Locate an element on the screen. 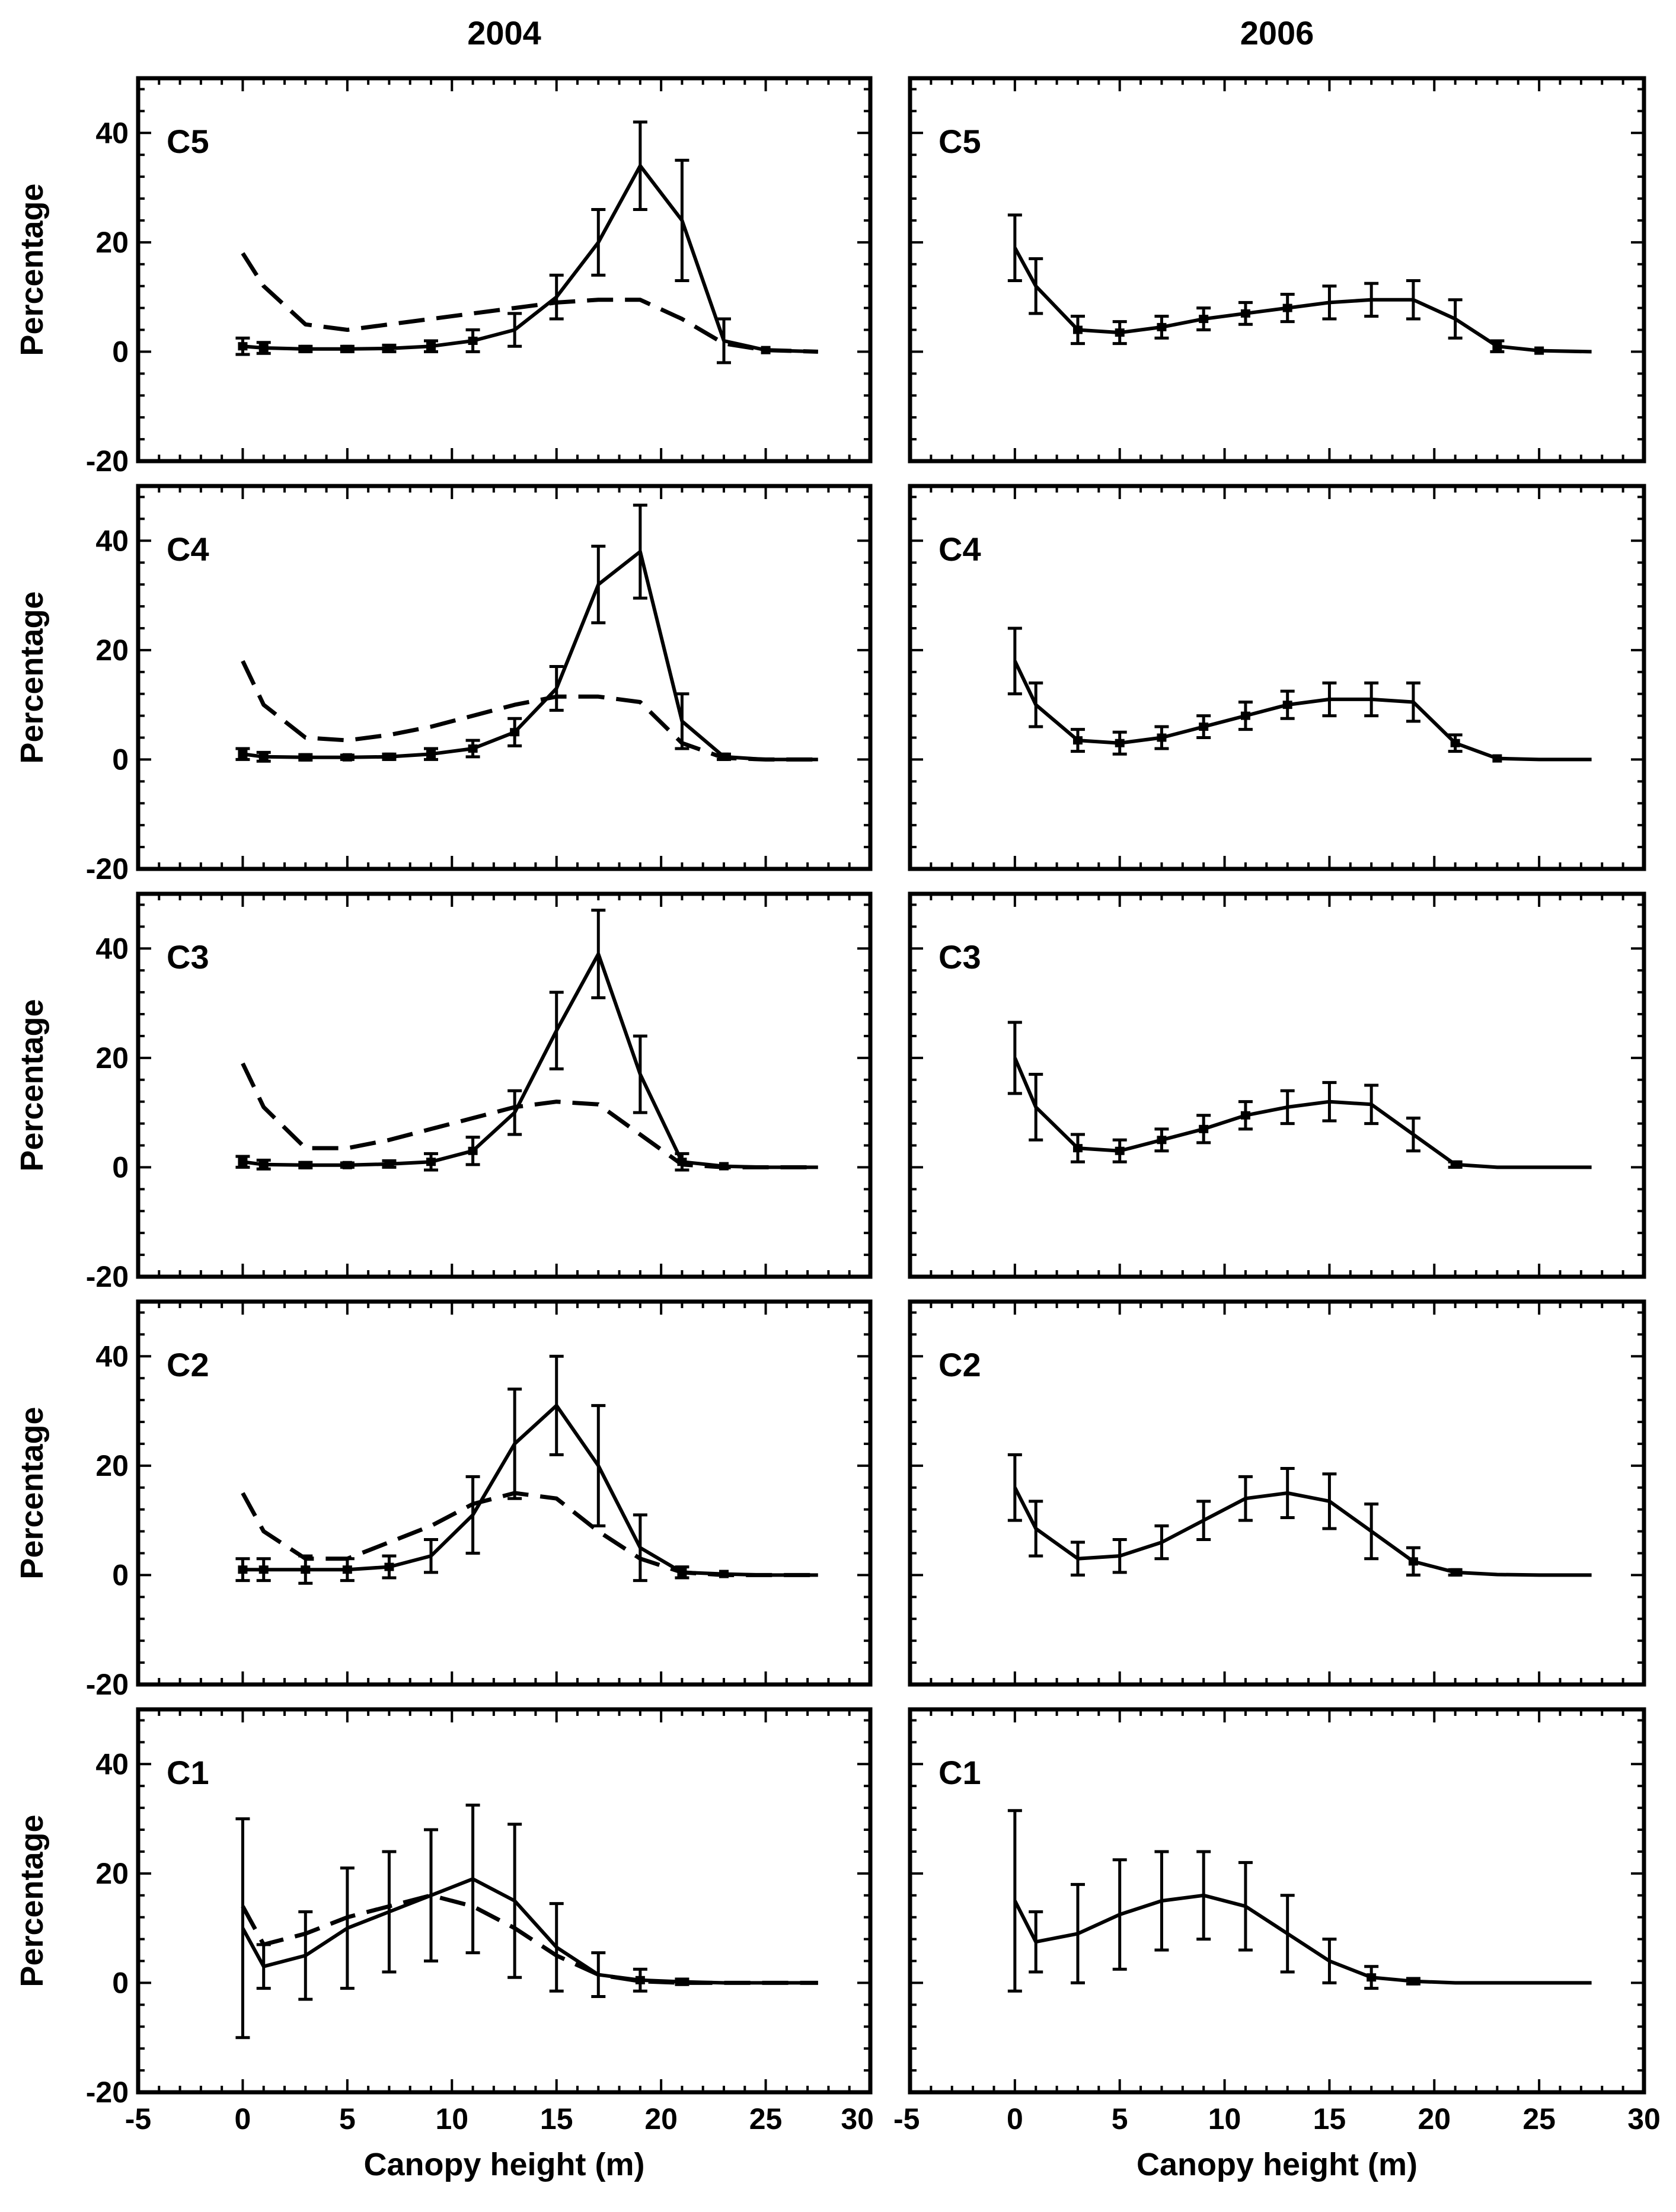 The height and width of the screenshot is (2212, 1676). column-title-2006: 2006 is located at coordinates (1277, 33).